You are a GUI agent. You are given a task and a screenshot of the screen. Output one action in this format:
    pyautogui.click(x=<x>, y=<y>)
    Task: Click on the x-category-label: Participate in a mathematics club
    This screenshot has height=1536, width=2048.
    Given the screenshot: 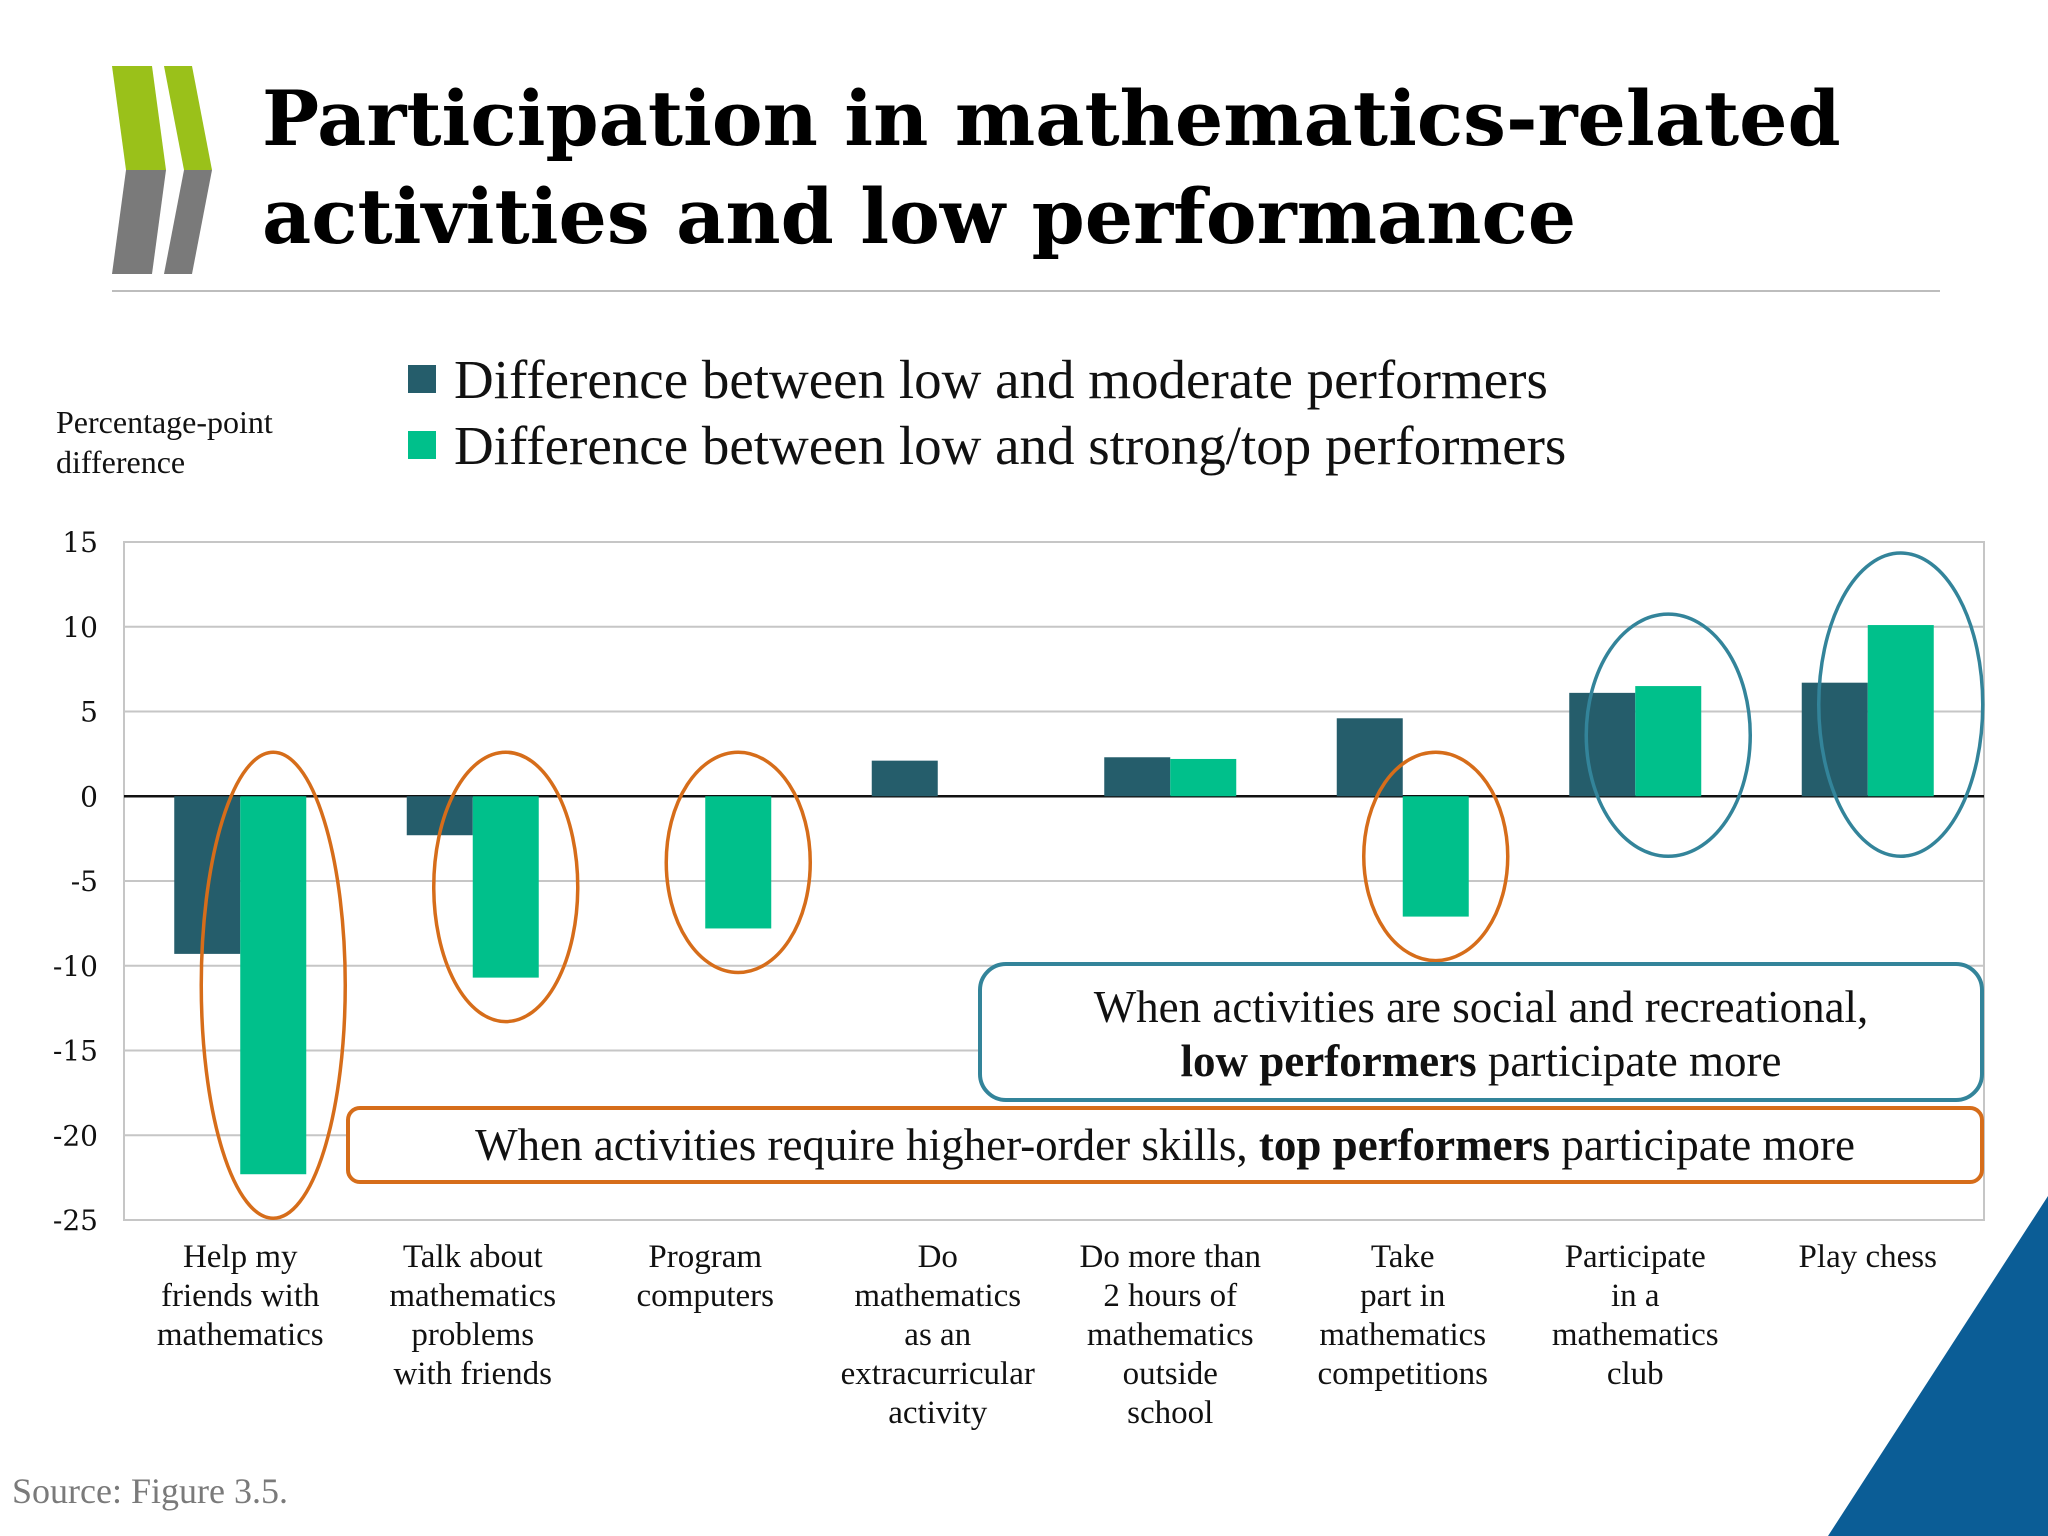 What is the action you would take?
    pyautogui.click(x=1635, y=1315)
    